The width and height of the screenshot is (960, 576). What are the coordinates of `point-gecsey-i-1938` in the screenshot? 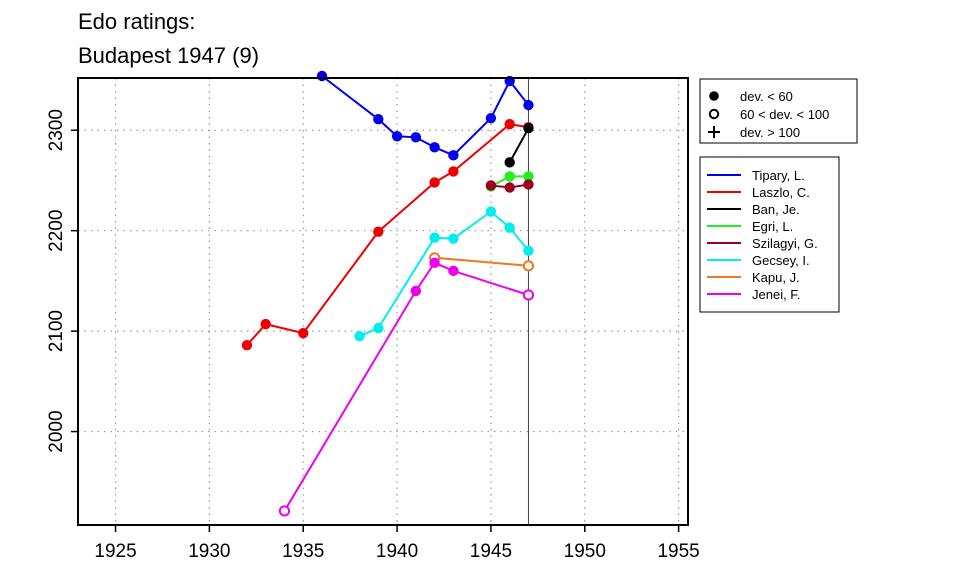 It's located at (359, 336).